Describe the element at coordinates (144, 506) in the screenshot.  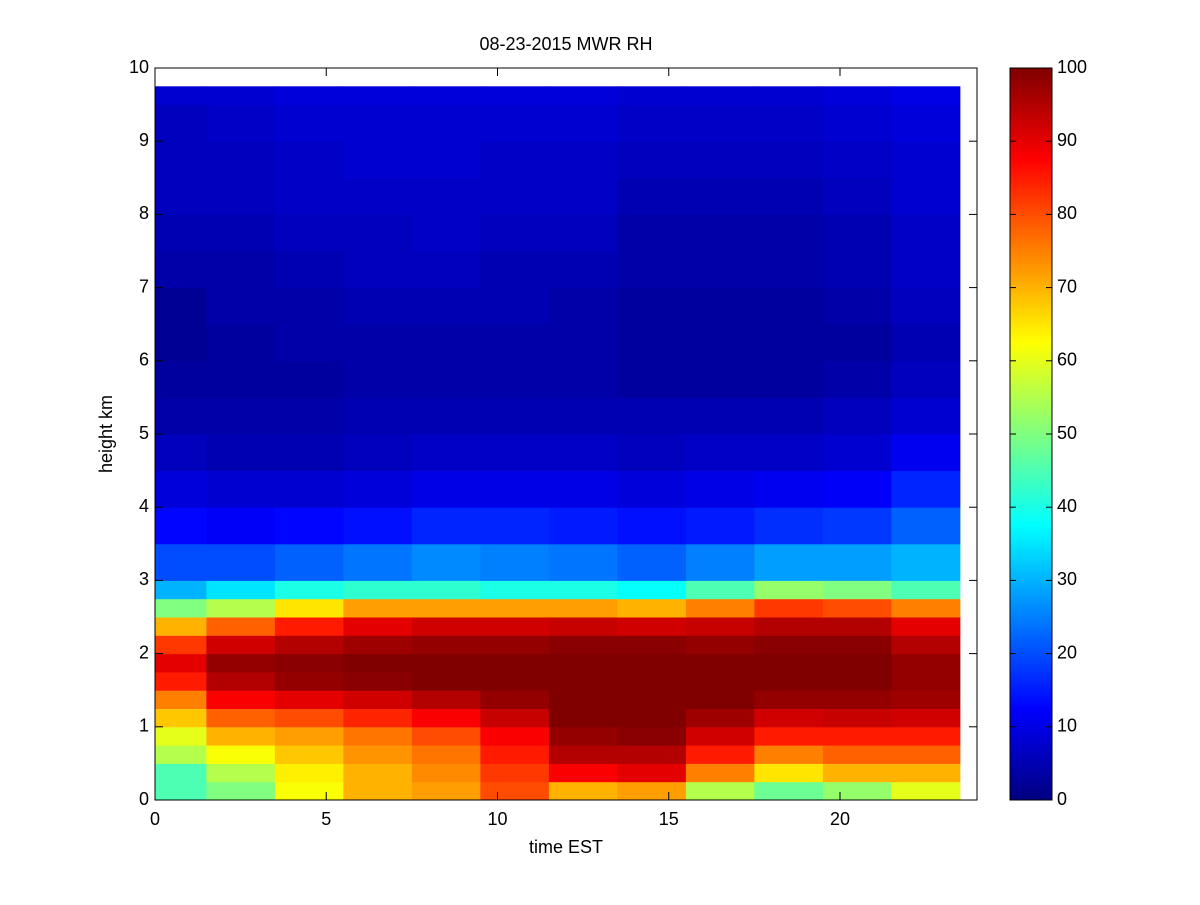
I see `y-tick-label: 4` at that location.